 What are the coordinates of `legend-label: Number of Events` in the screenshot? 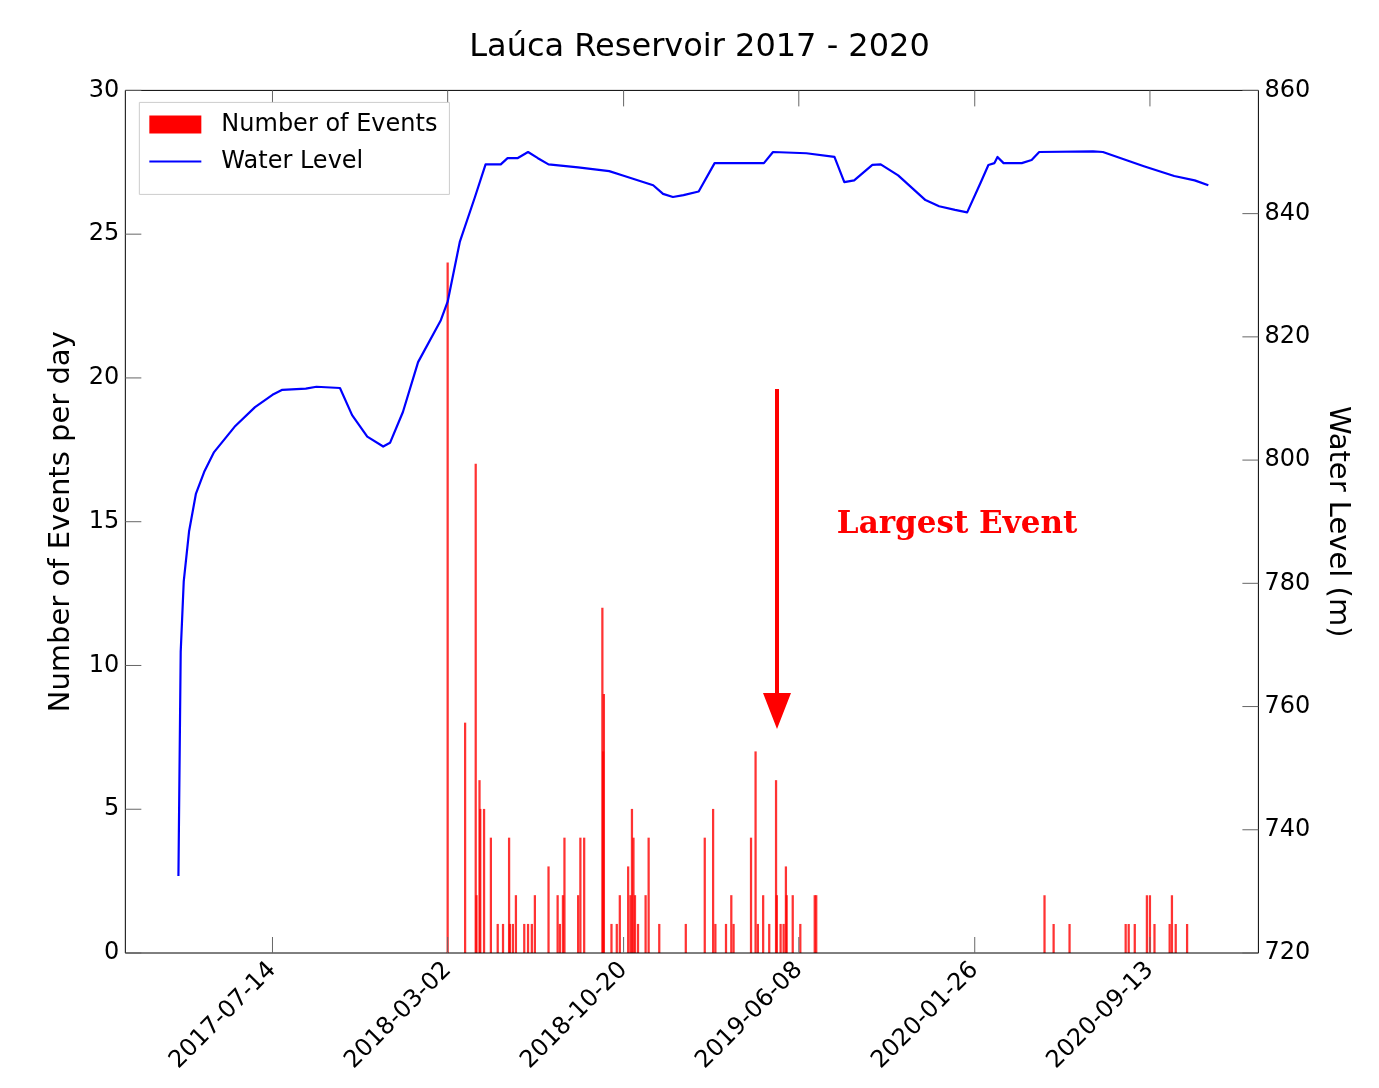 It's located at (329, 122).